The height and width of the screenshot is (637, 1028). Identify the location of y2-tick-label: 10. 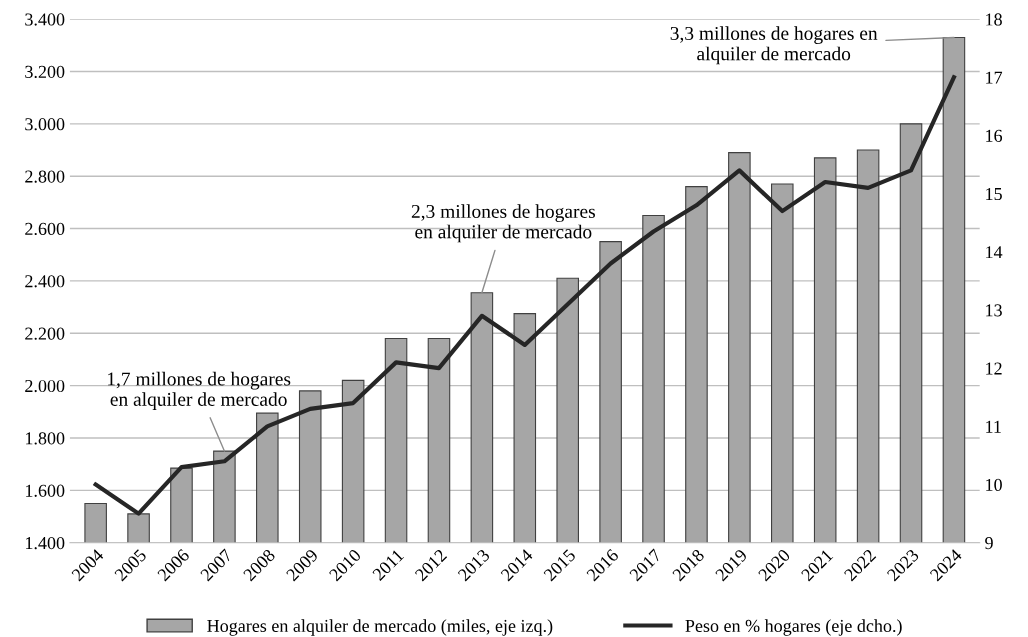
(994, 484).